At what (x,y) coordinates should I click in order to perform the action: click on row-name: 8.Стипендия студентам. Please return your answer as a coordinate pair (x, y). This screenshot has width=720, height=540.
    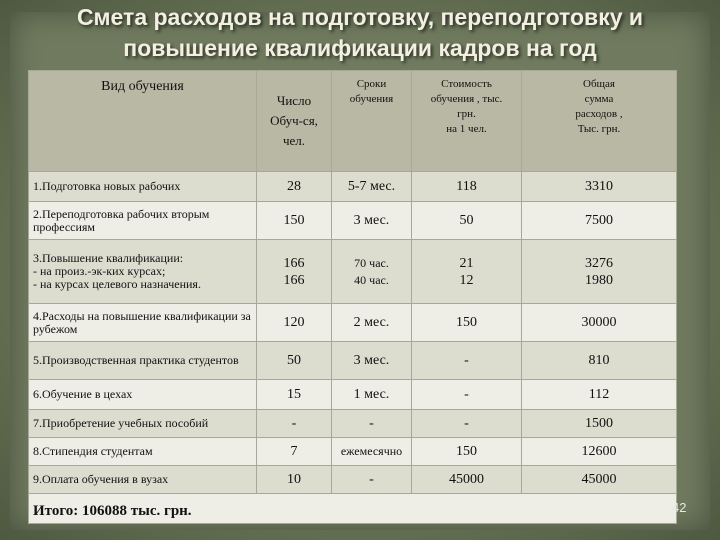
    Looking at the image, I should click on (142, 451).